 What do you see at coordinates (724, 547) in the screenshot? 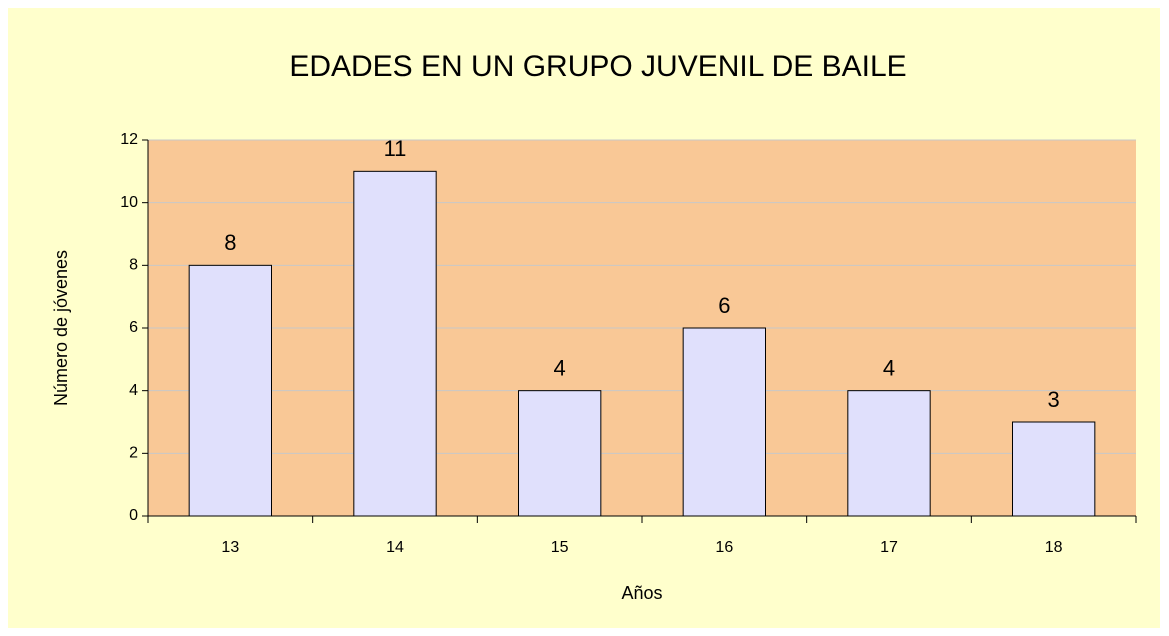
I see `x-tick-label: 16` at bounding box center [724, 547].